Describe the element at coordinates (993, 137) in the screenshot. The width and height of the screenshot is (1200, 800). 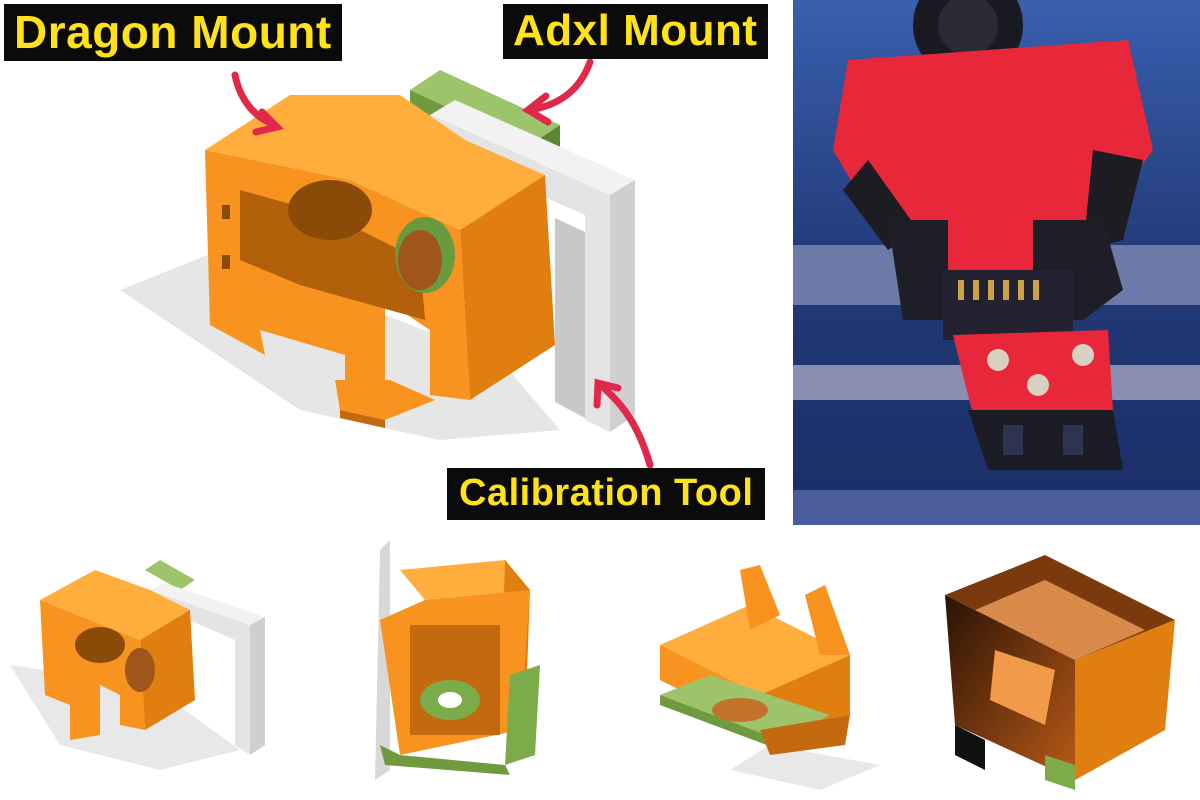
I see `red-shroud` at that location.